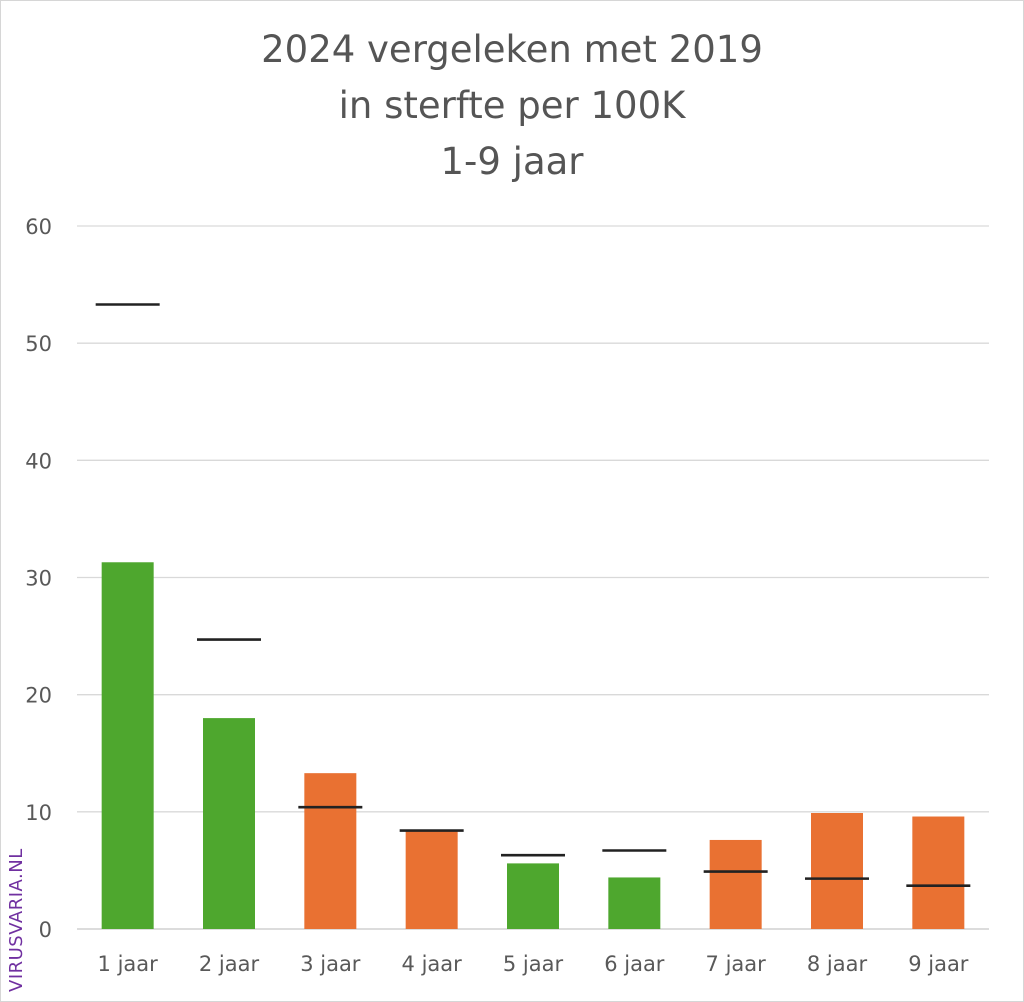  What do you see at coordinates (38, 461) in the screenshot?
I see `y-tick-label: 40` at bounding box center [38, 461].